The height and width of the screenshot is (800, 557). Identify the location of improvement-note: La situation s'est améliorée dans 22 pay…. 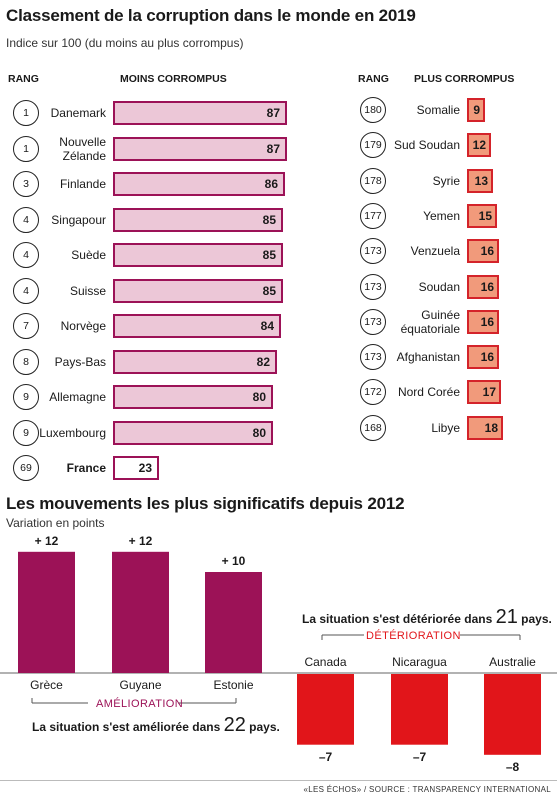
(156, 725).